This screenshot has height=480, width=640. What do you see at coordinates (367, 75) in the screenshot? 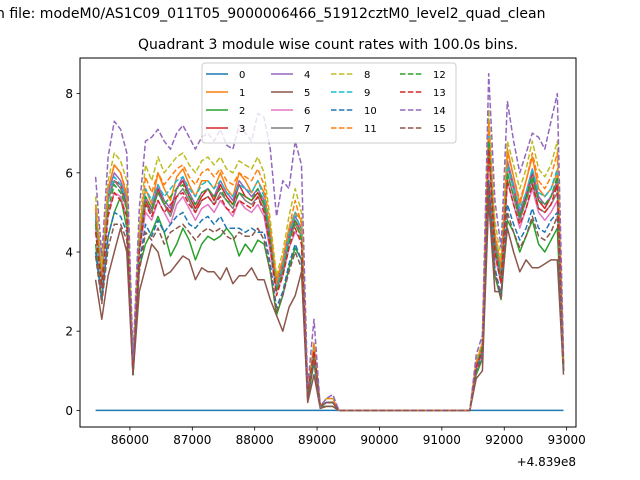
I see `legend-label-8: 8` at bounding box center [367, 75].